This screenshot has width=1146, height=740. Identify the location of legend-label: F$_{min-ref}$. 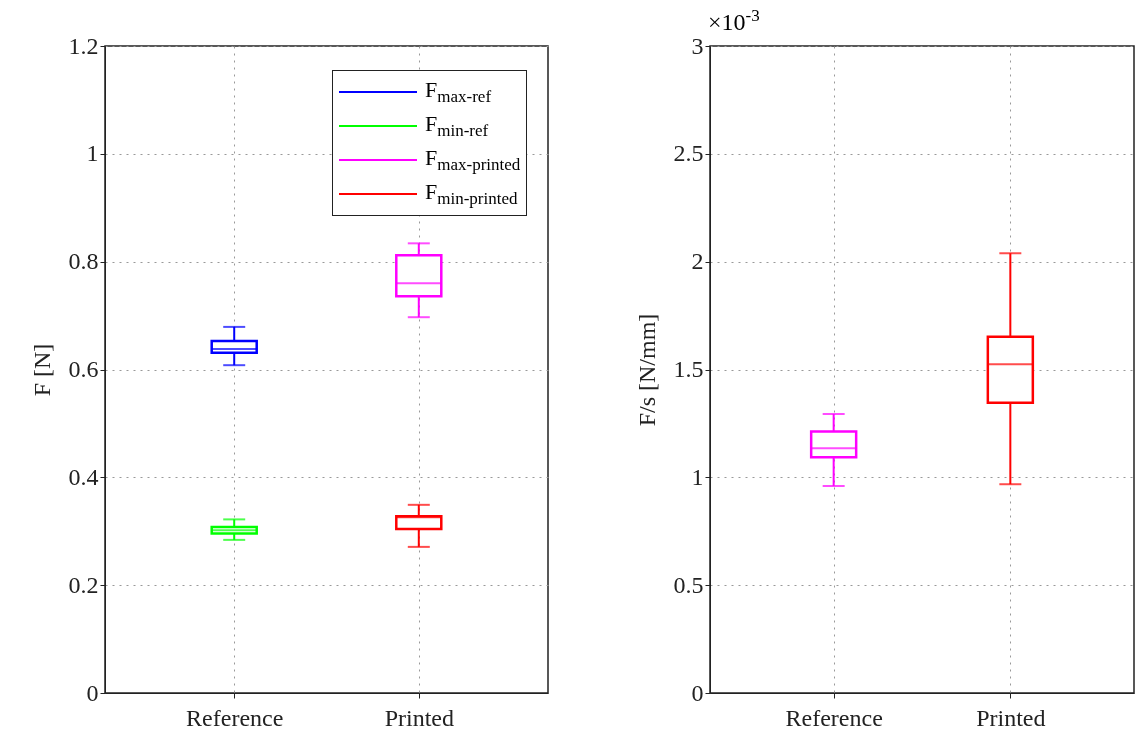
(457, 126).